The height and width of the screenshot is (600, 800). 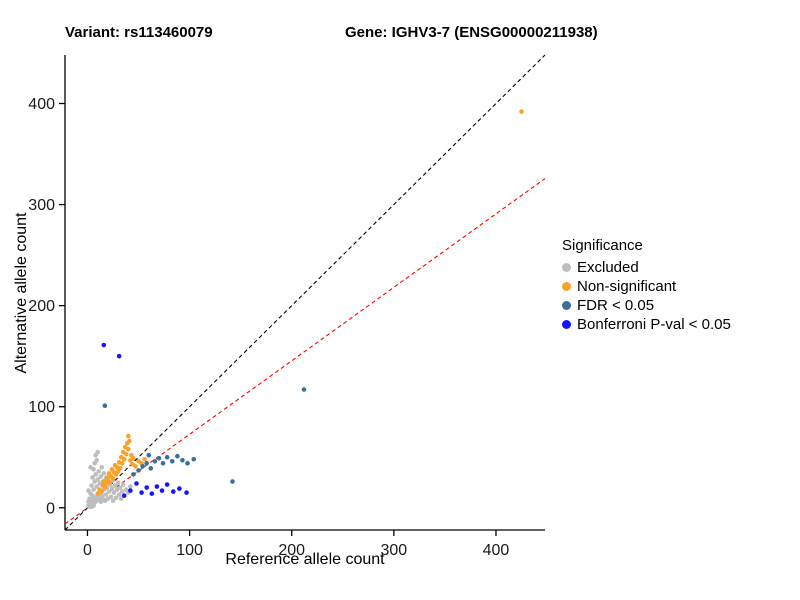 What do you see at coordinates (608, 267) in the screenshot?
I see `legend-label-excluded: Excluded` at bounding box center [608, 267].